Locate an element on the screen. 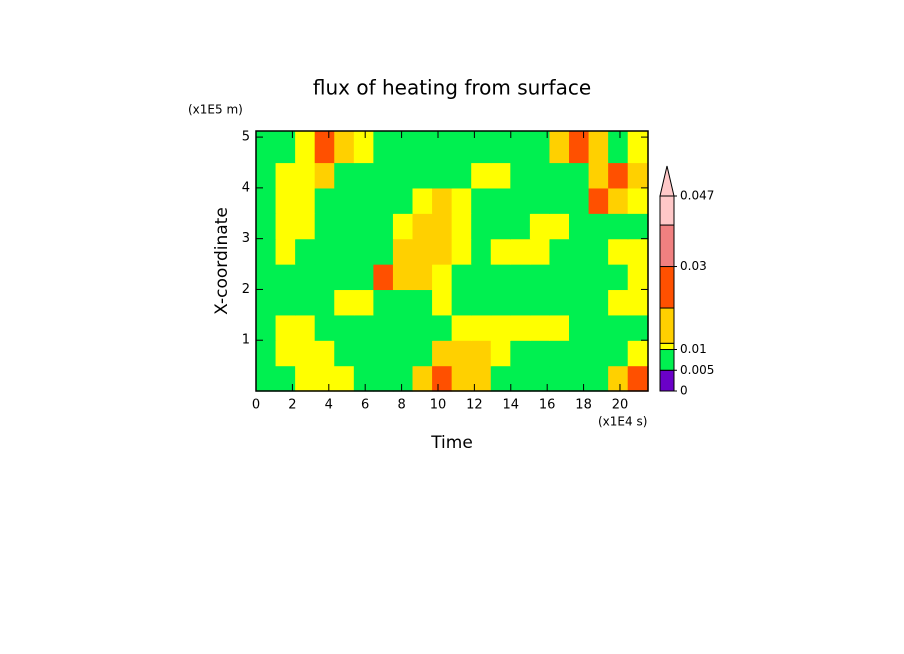  x-tick-label: 0 is located at coordinates (256, 405).